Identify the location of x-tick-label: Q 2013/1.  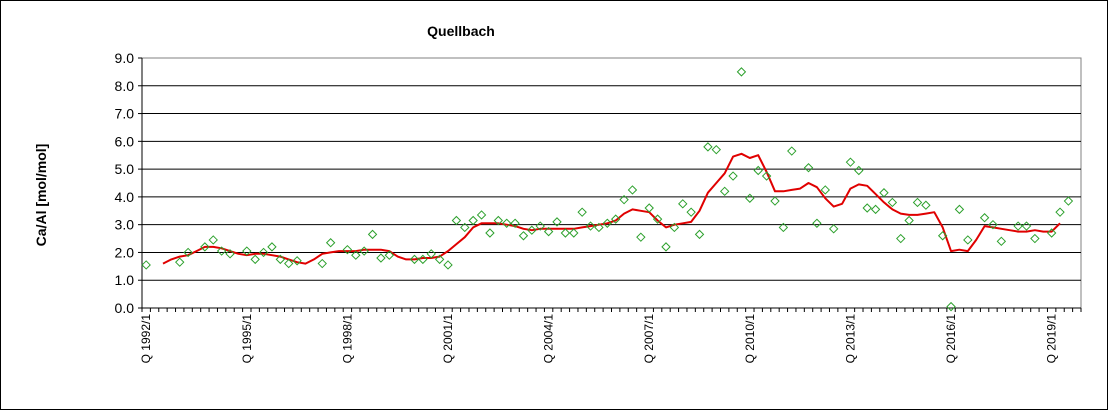
(850, 339).